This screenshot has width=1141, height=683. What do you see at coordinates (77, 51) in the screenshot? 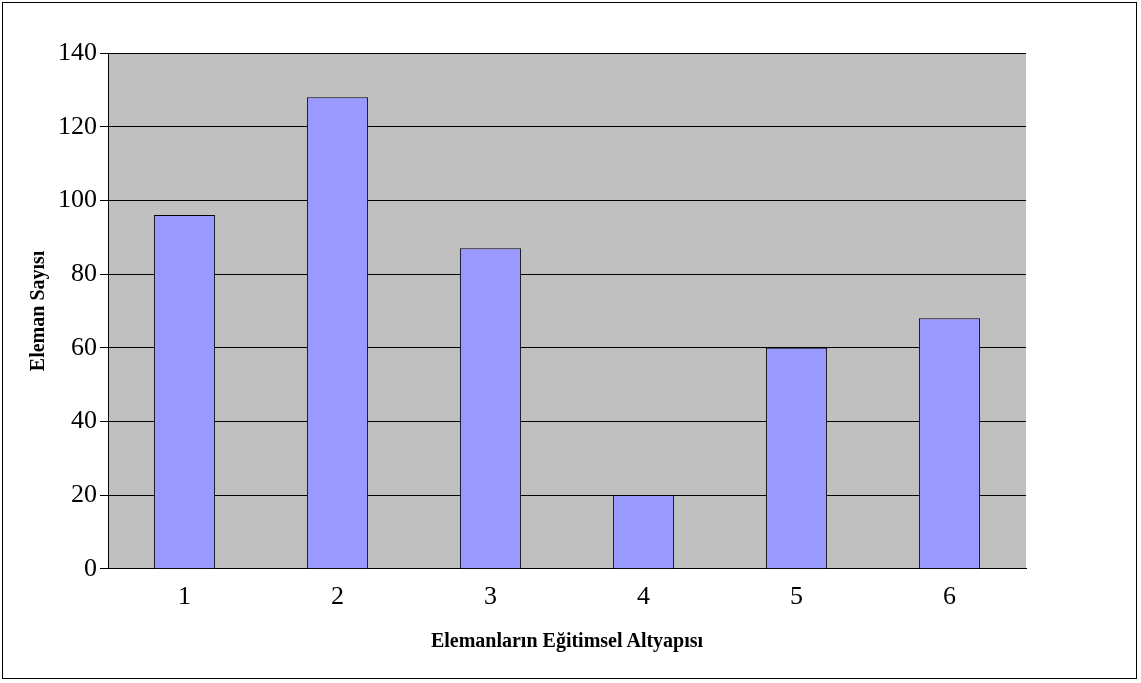
I see `y-tick-label: 140` at bounding box center [77, 51].